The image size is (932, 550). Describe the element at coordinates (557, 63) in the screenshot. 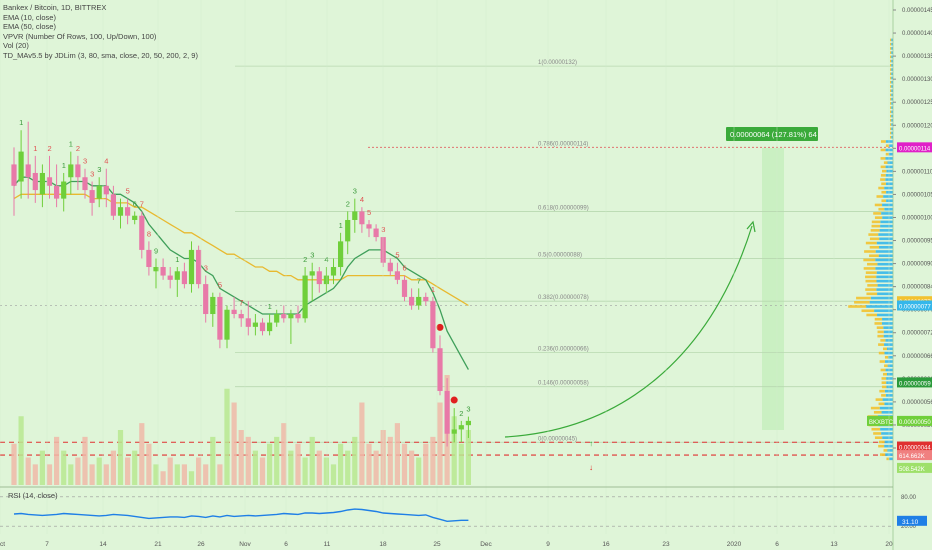

I see `fib-level-label: 1(0.00000132)` at that location.